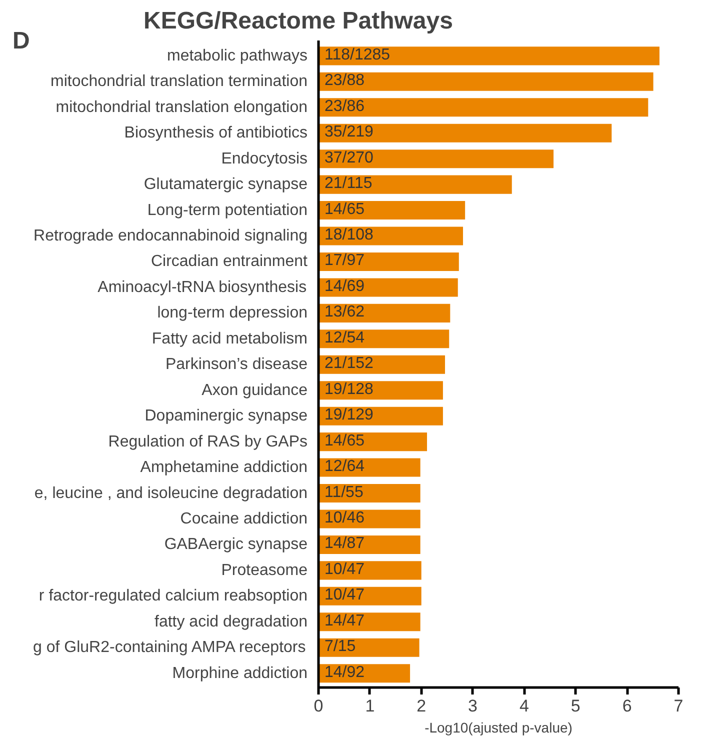  I want to click on y-tick-label: mitochondrial translation termination, so click(179, 81).